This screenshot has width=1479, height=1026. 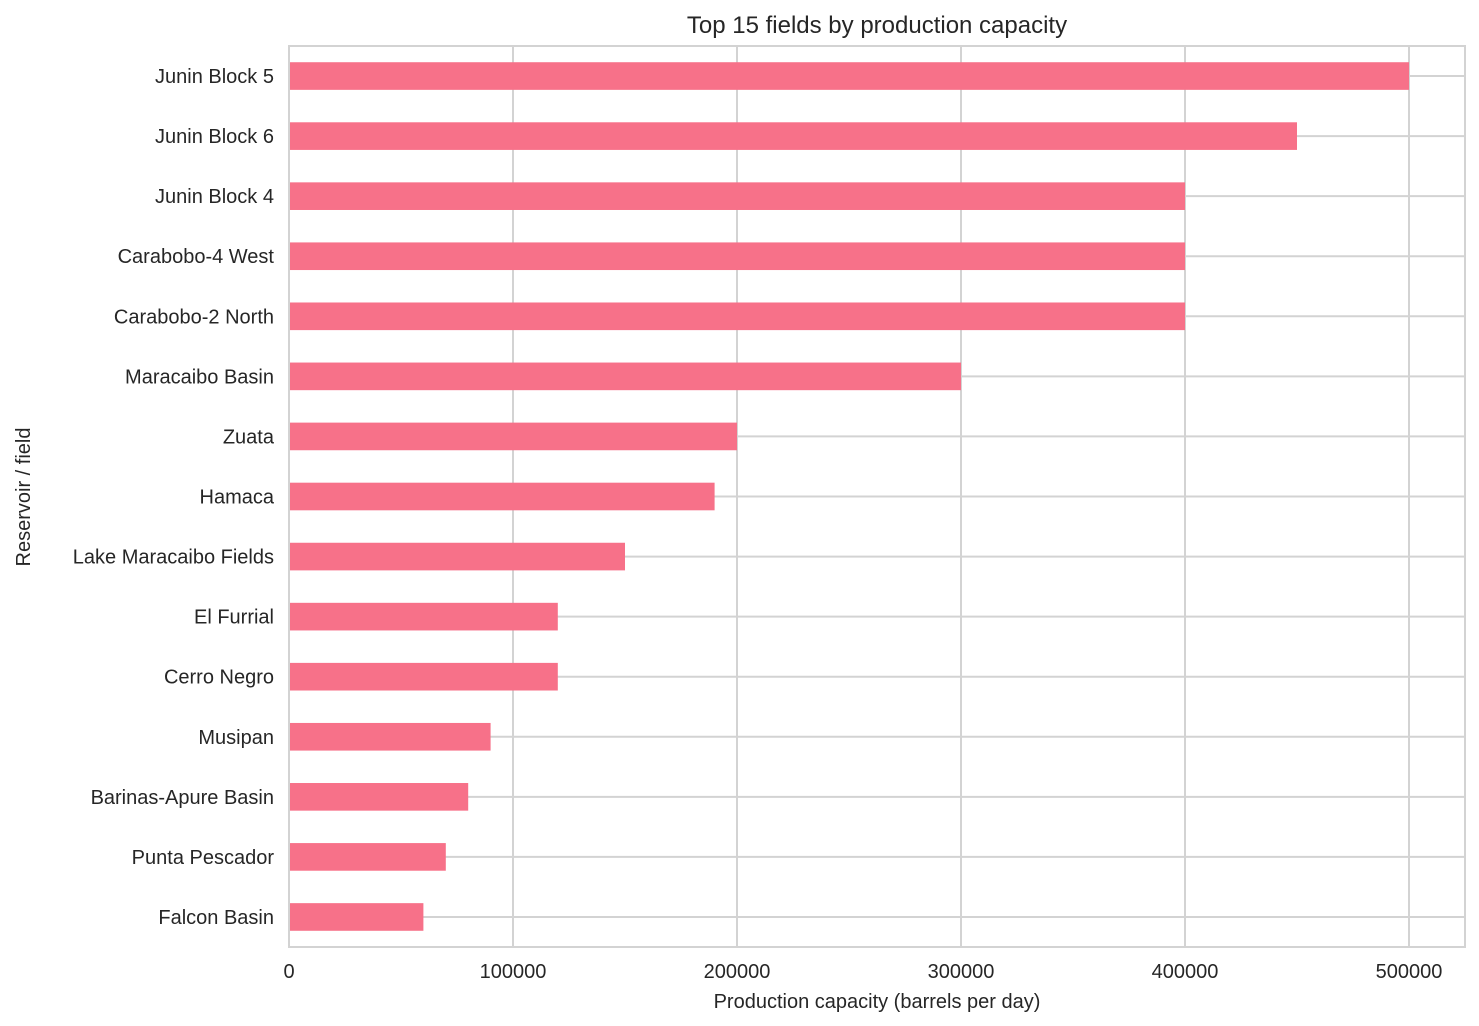 I want to click on x-tick-label: 0, so click(x=288, y=972).